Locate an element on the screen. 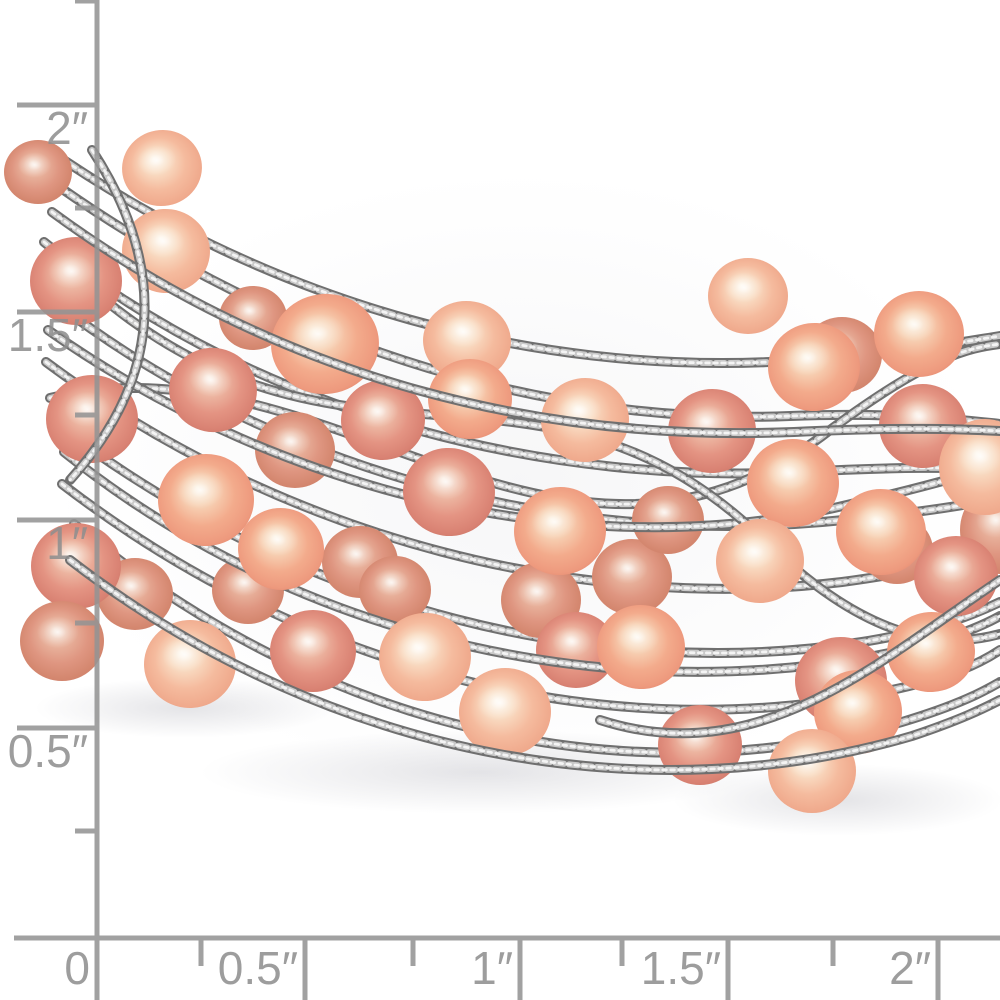  ruler-label: 0 is located at coordinates (77, 968).